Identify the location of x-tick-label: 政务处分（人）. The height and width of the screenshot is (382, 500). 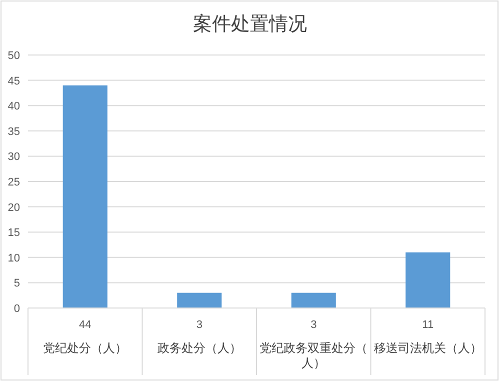
(199, 348).